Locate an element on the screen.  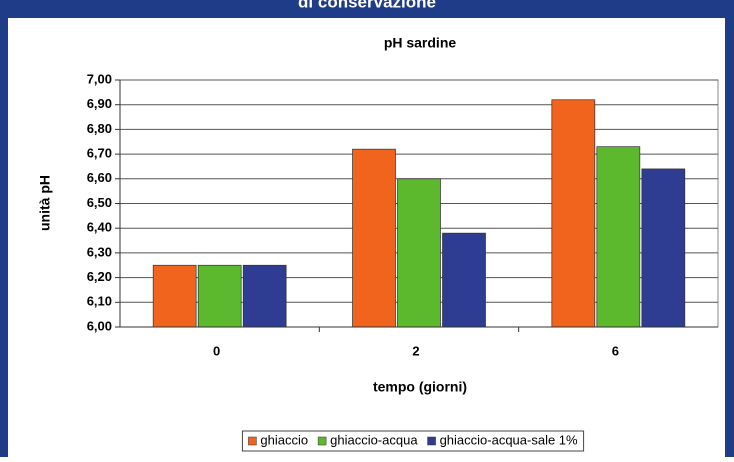
y-tick-label: 6,90 is located at coordinates (99, 103).